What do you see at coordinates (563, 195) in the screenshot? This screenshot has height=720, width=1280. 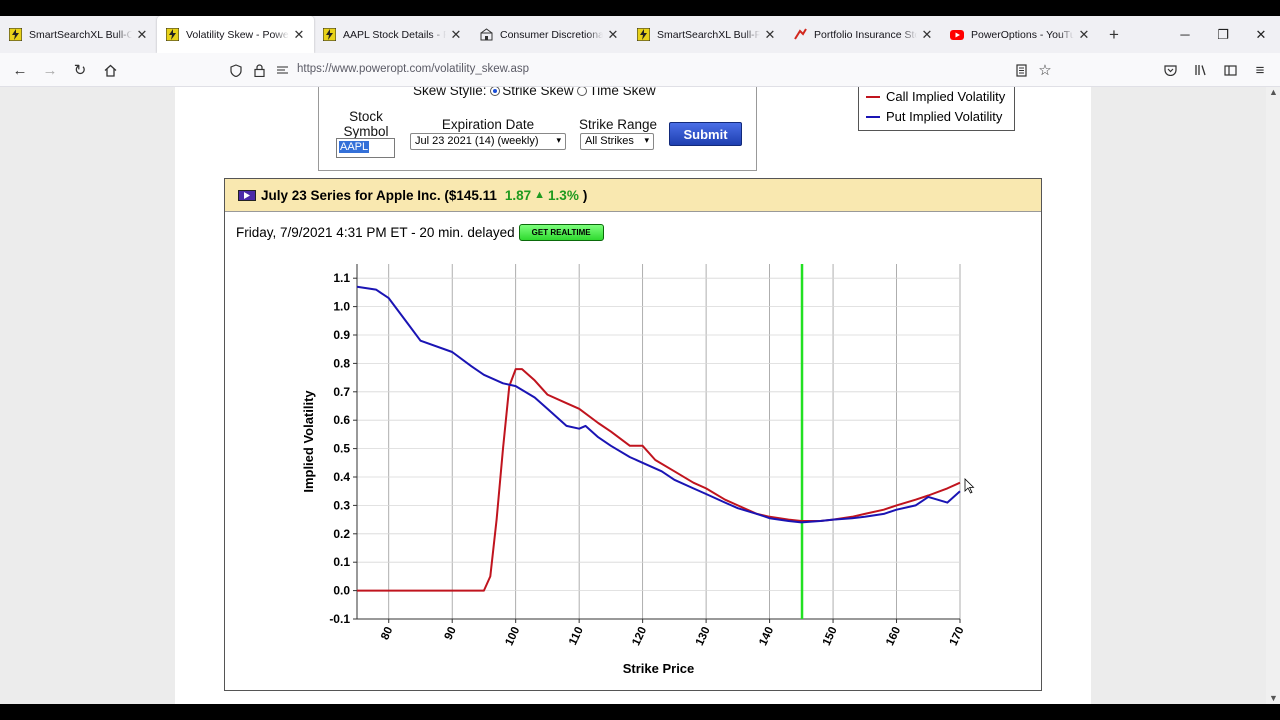 I see `price-change-pct: 1.3%` at bounding box center [563, 195].